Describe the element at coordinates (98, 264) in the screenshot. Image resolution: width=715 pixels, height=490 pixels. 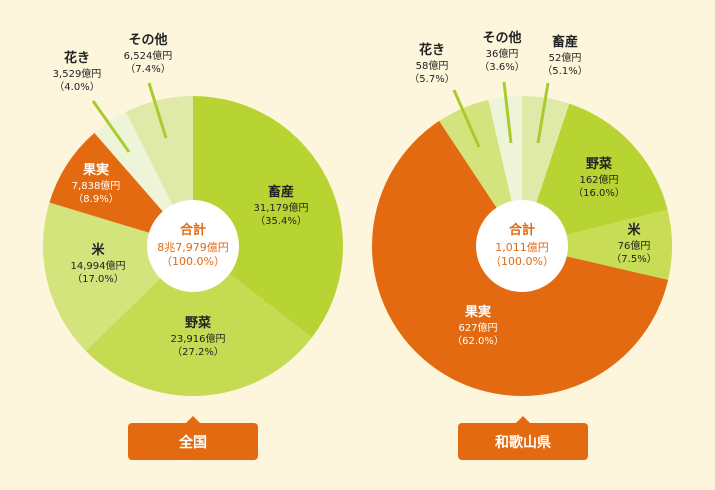
I see `label-national-rice: 米 14,994億円 （17.0%）` at that location.